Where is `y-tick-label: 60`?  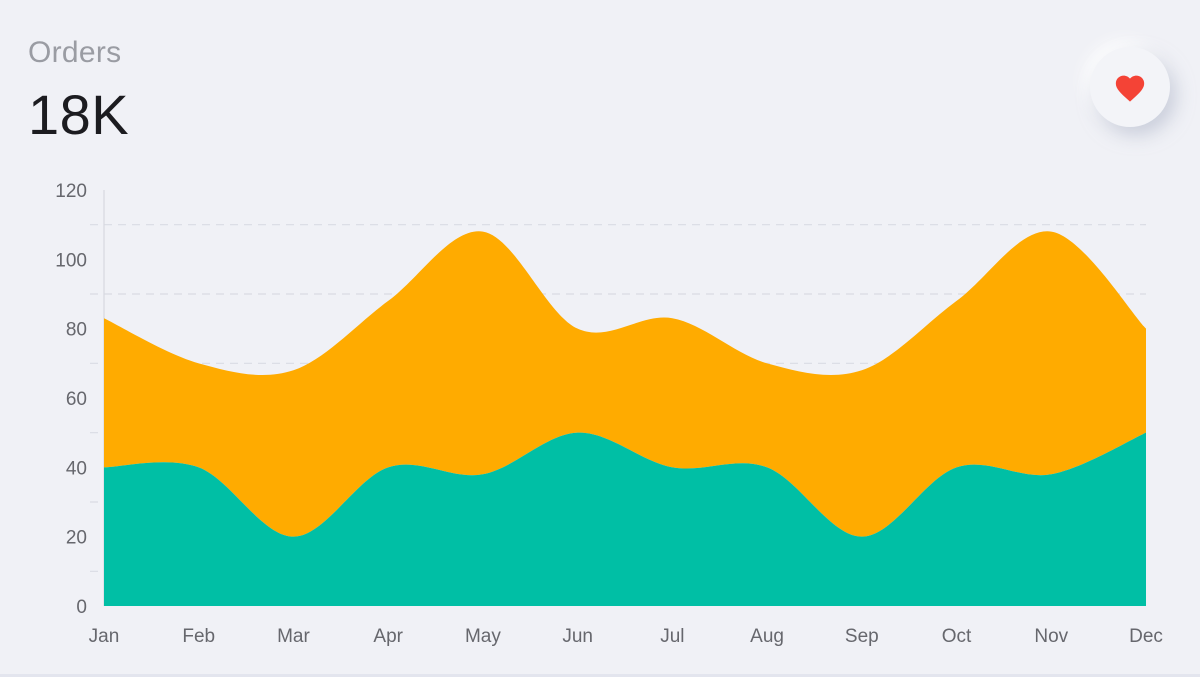
y-tick-label: 60 is located at coordinates (76, 399).